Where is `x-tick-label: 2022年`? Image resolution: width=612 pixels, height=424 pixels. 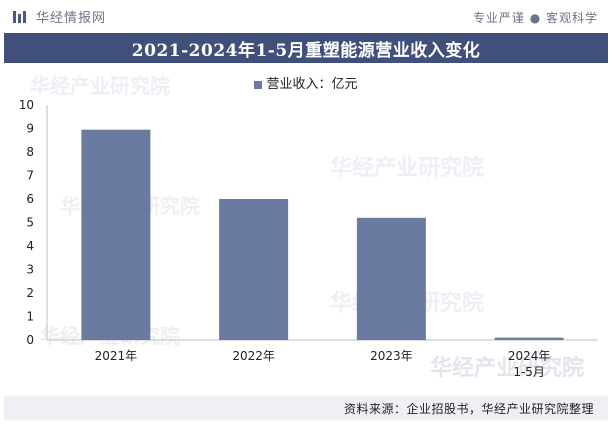
x-tick-label: 2022年 is located at coordinates (253, 356).